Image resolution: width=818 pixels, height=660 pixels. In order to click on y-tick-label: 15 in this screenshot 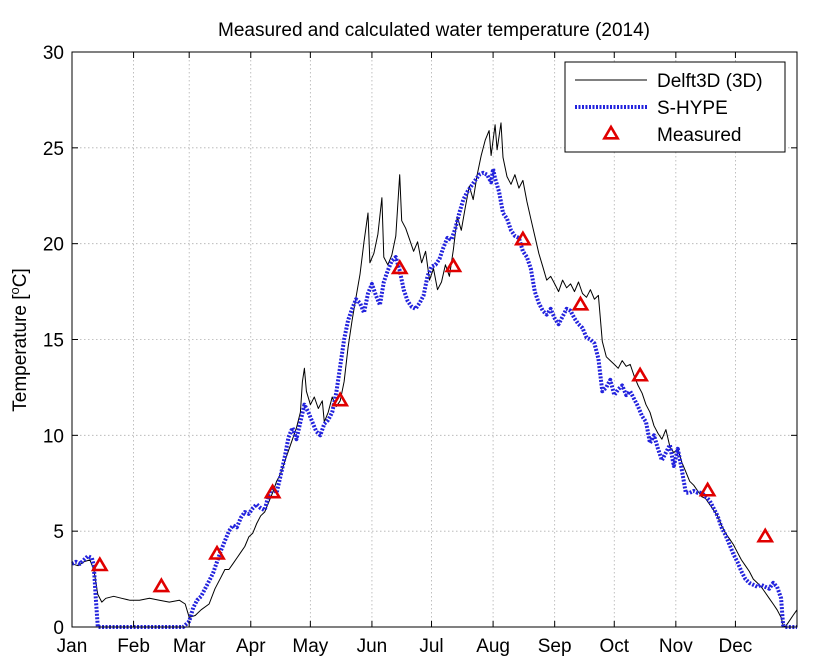, I will do `click(53, 341)`.